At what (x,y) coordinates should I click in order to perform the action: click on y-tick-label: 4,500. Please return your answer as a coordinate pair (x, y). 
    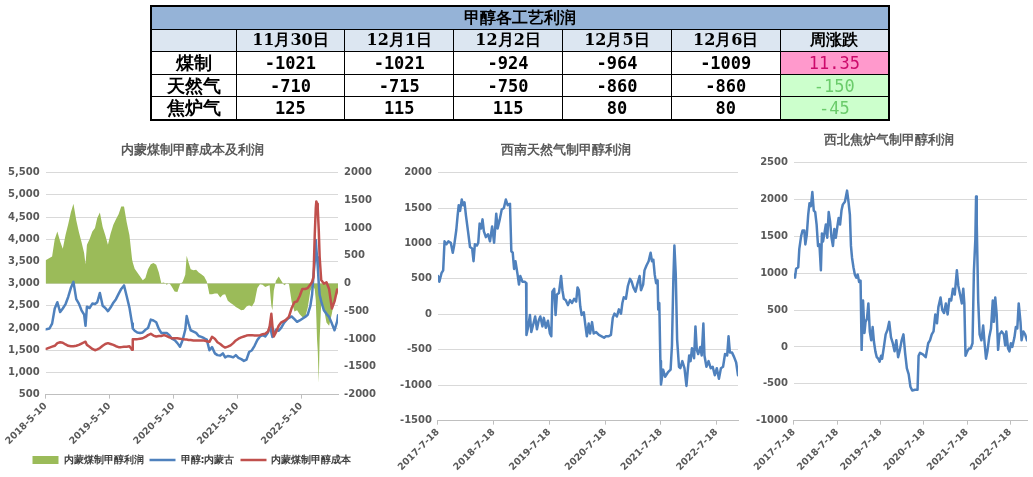
    Looking at the image, I should click on (23, 216).